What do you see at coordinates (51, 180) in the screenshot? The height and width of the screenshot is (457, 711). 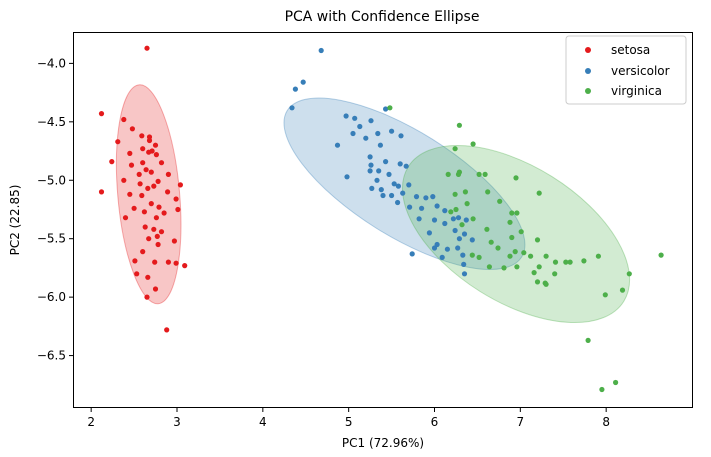 I see `y-tick-label: −5.0` at bounding box center [51, 180].